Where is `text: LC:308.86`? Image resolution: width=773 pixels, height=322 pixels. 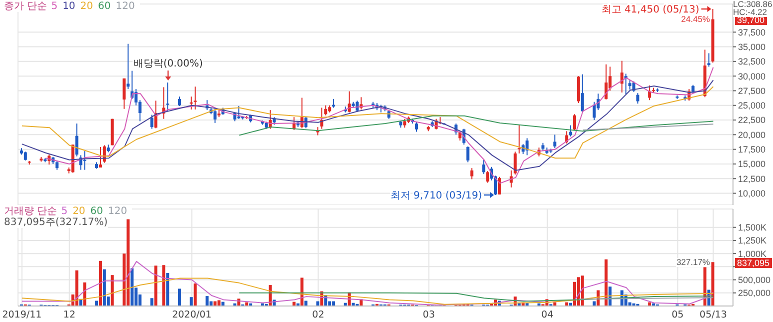
text: LC:308.86 is located at coordinates (752, 4).